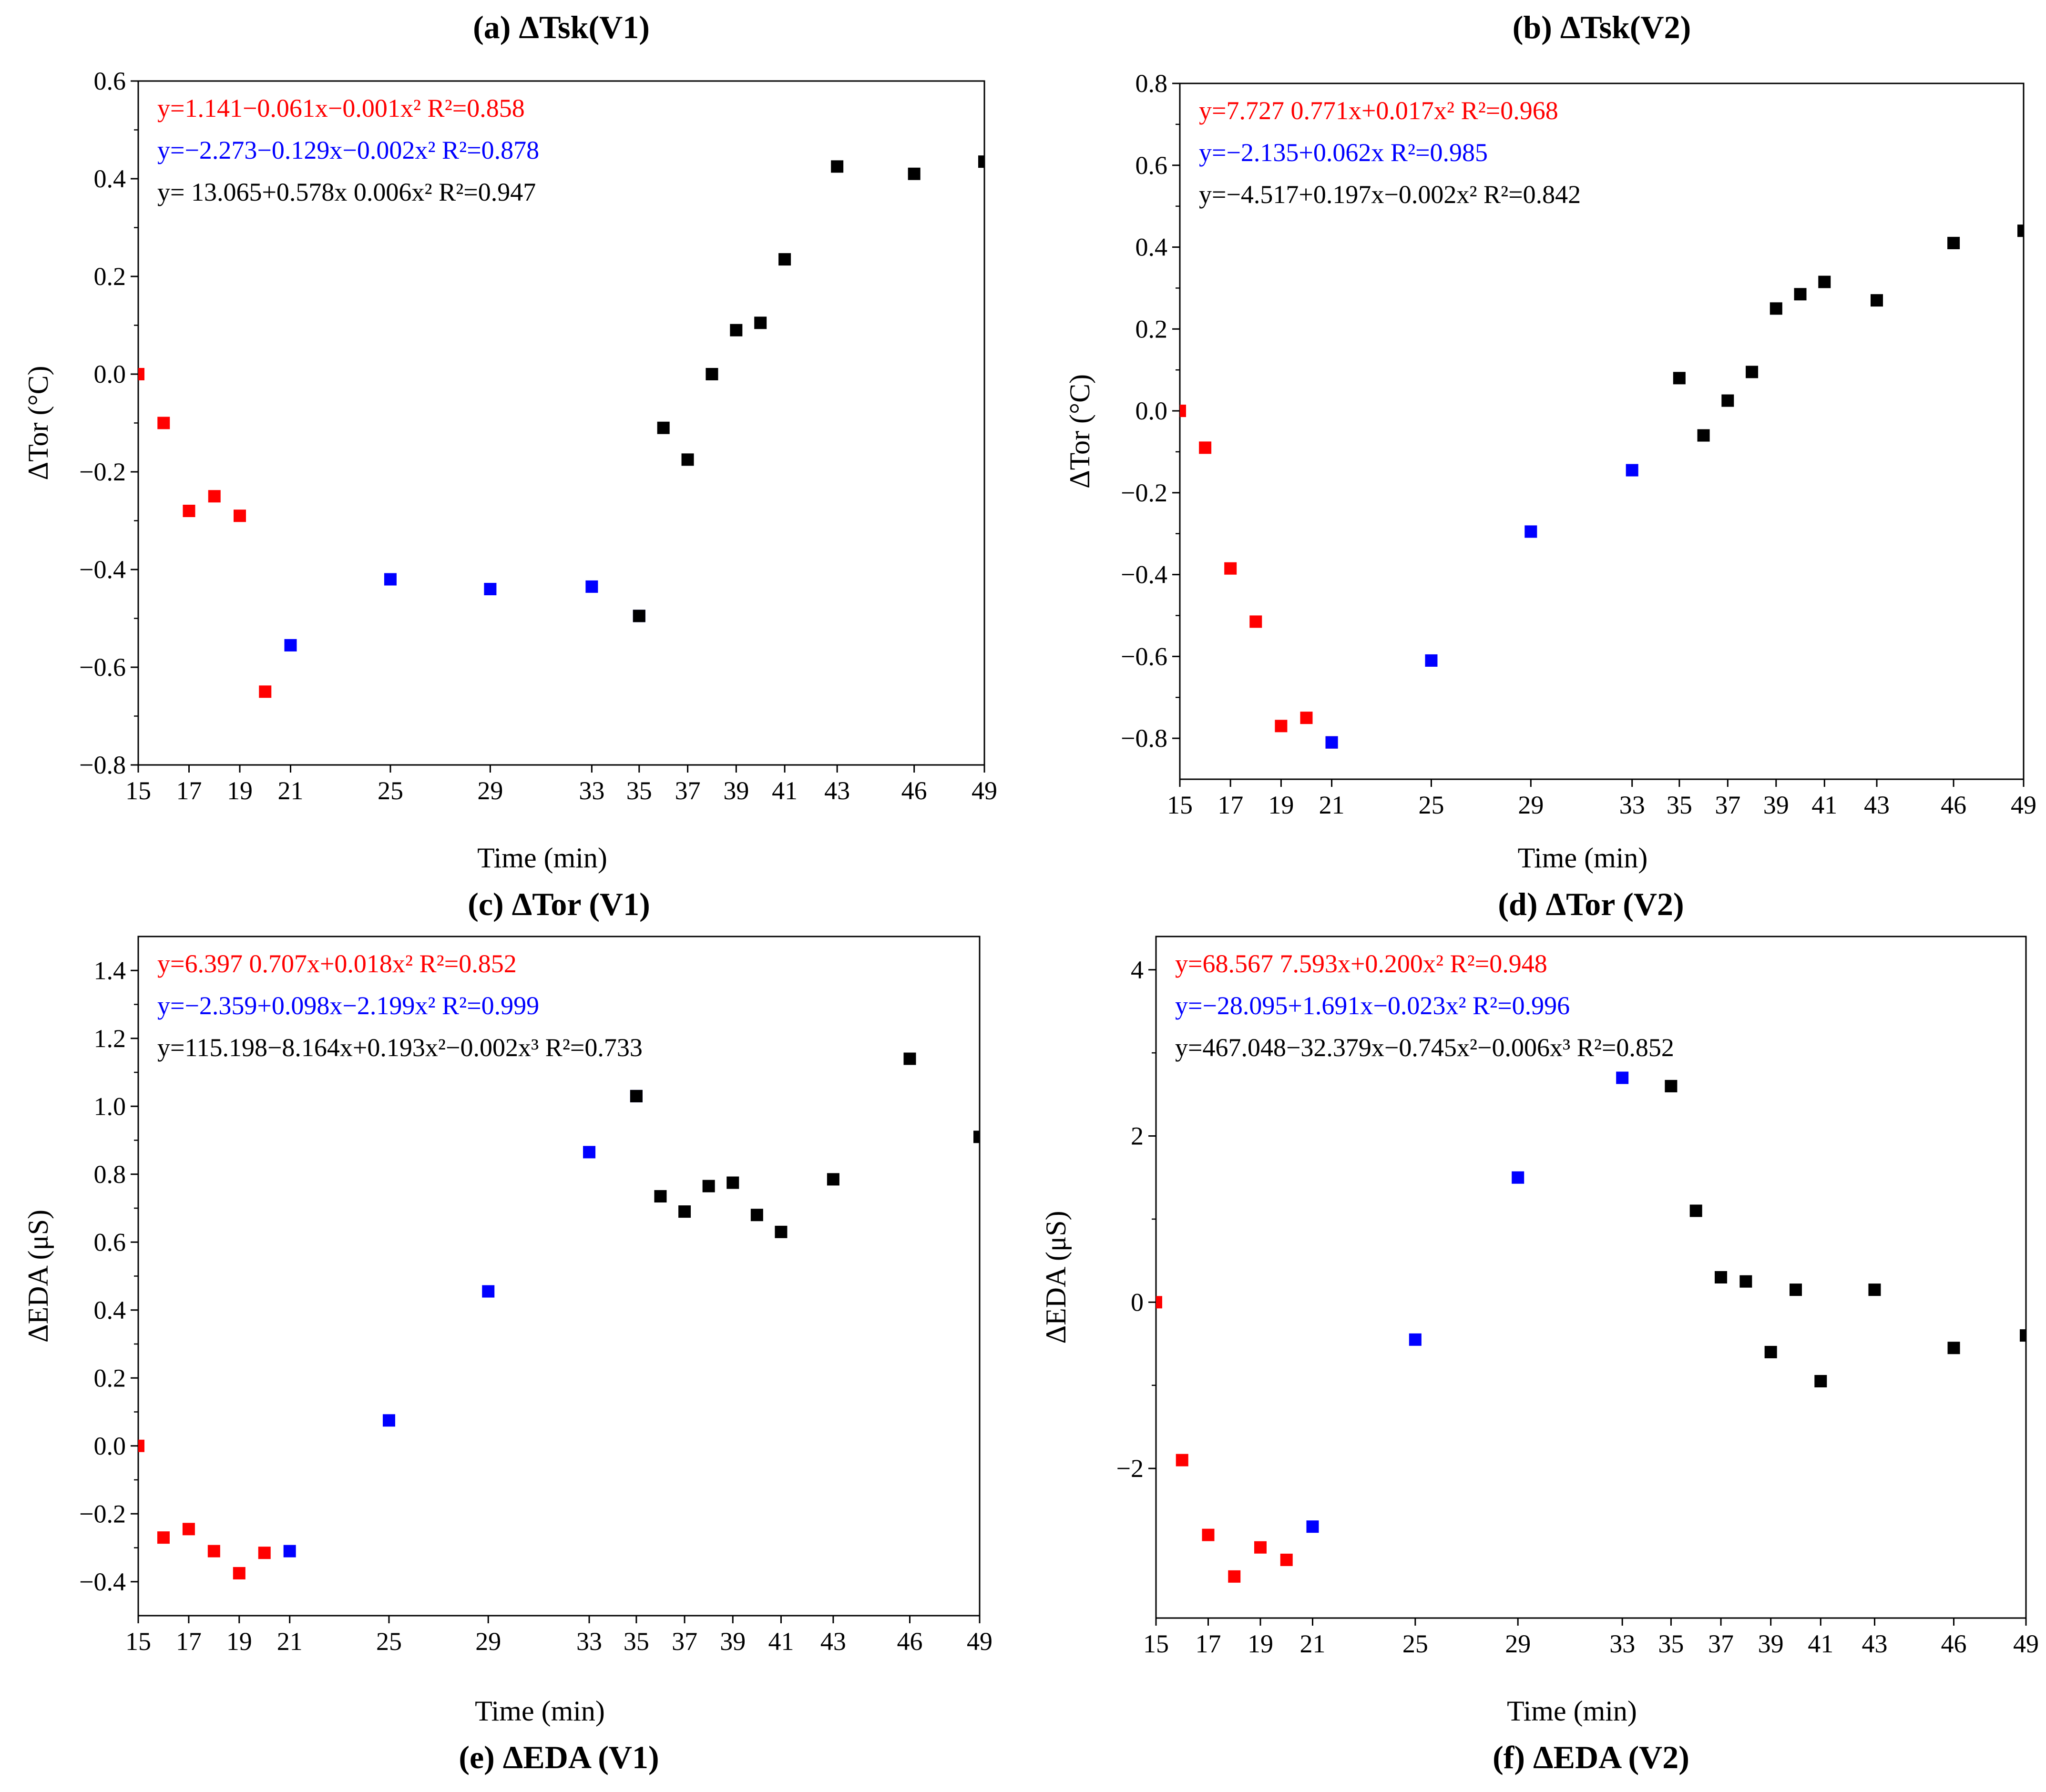 The width and height of the screenshot is (2046, 1792). Describe the element at coordinates (1583, 858) in the screenshot. I see `x-axis-label: Time (min)` at that location.